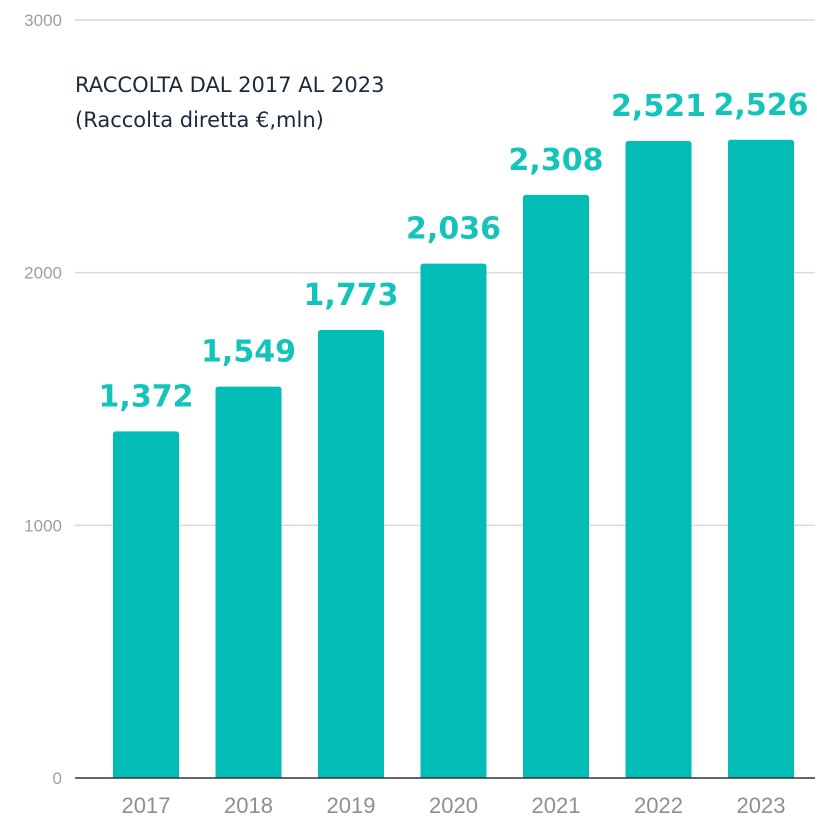  Describe the element at coordinates (146, 804) in the screenshot. I see `x-tick-label-2017: 2017` at that location.